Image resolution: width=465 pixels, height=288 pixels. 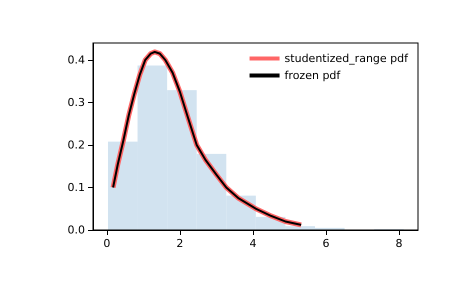 I want to click on y-tick-label: 0.3, so click(x=76, y=102).